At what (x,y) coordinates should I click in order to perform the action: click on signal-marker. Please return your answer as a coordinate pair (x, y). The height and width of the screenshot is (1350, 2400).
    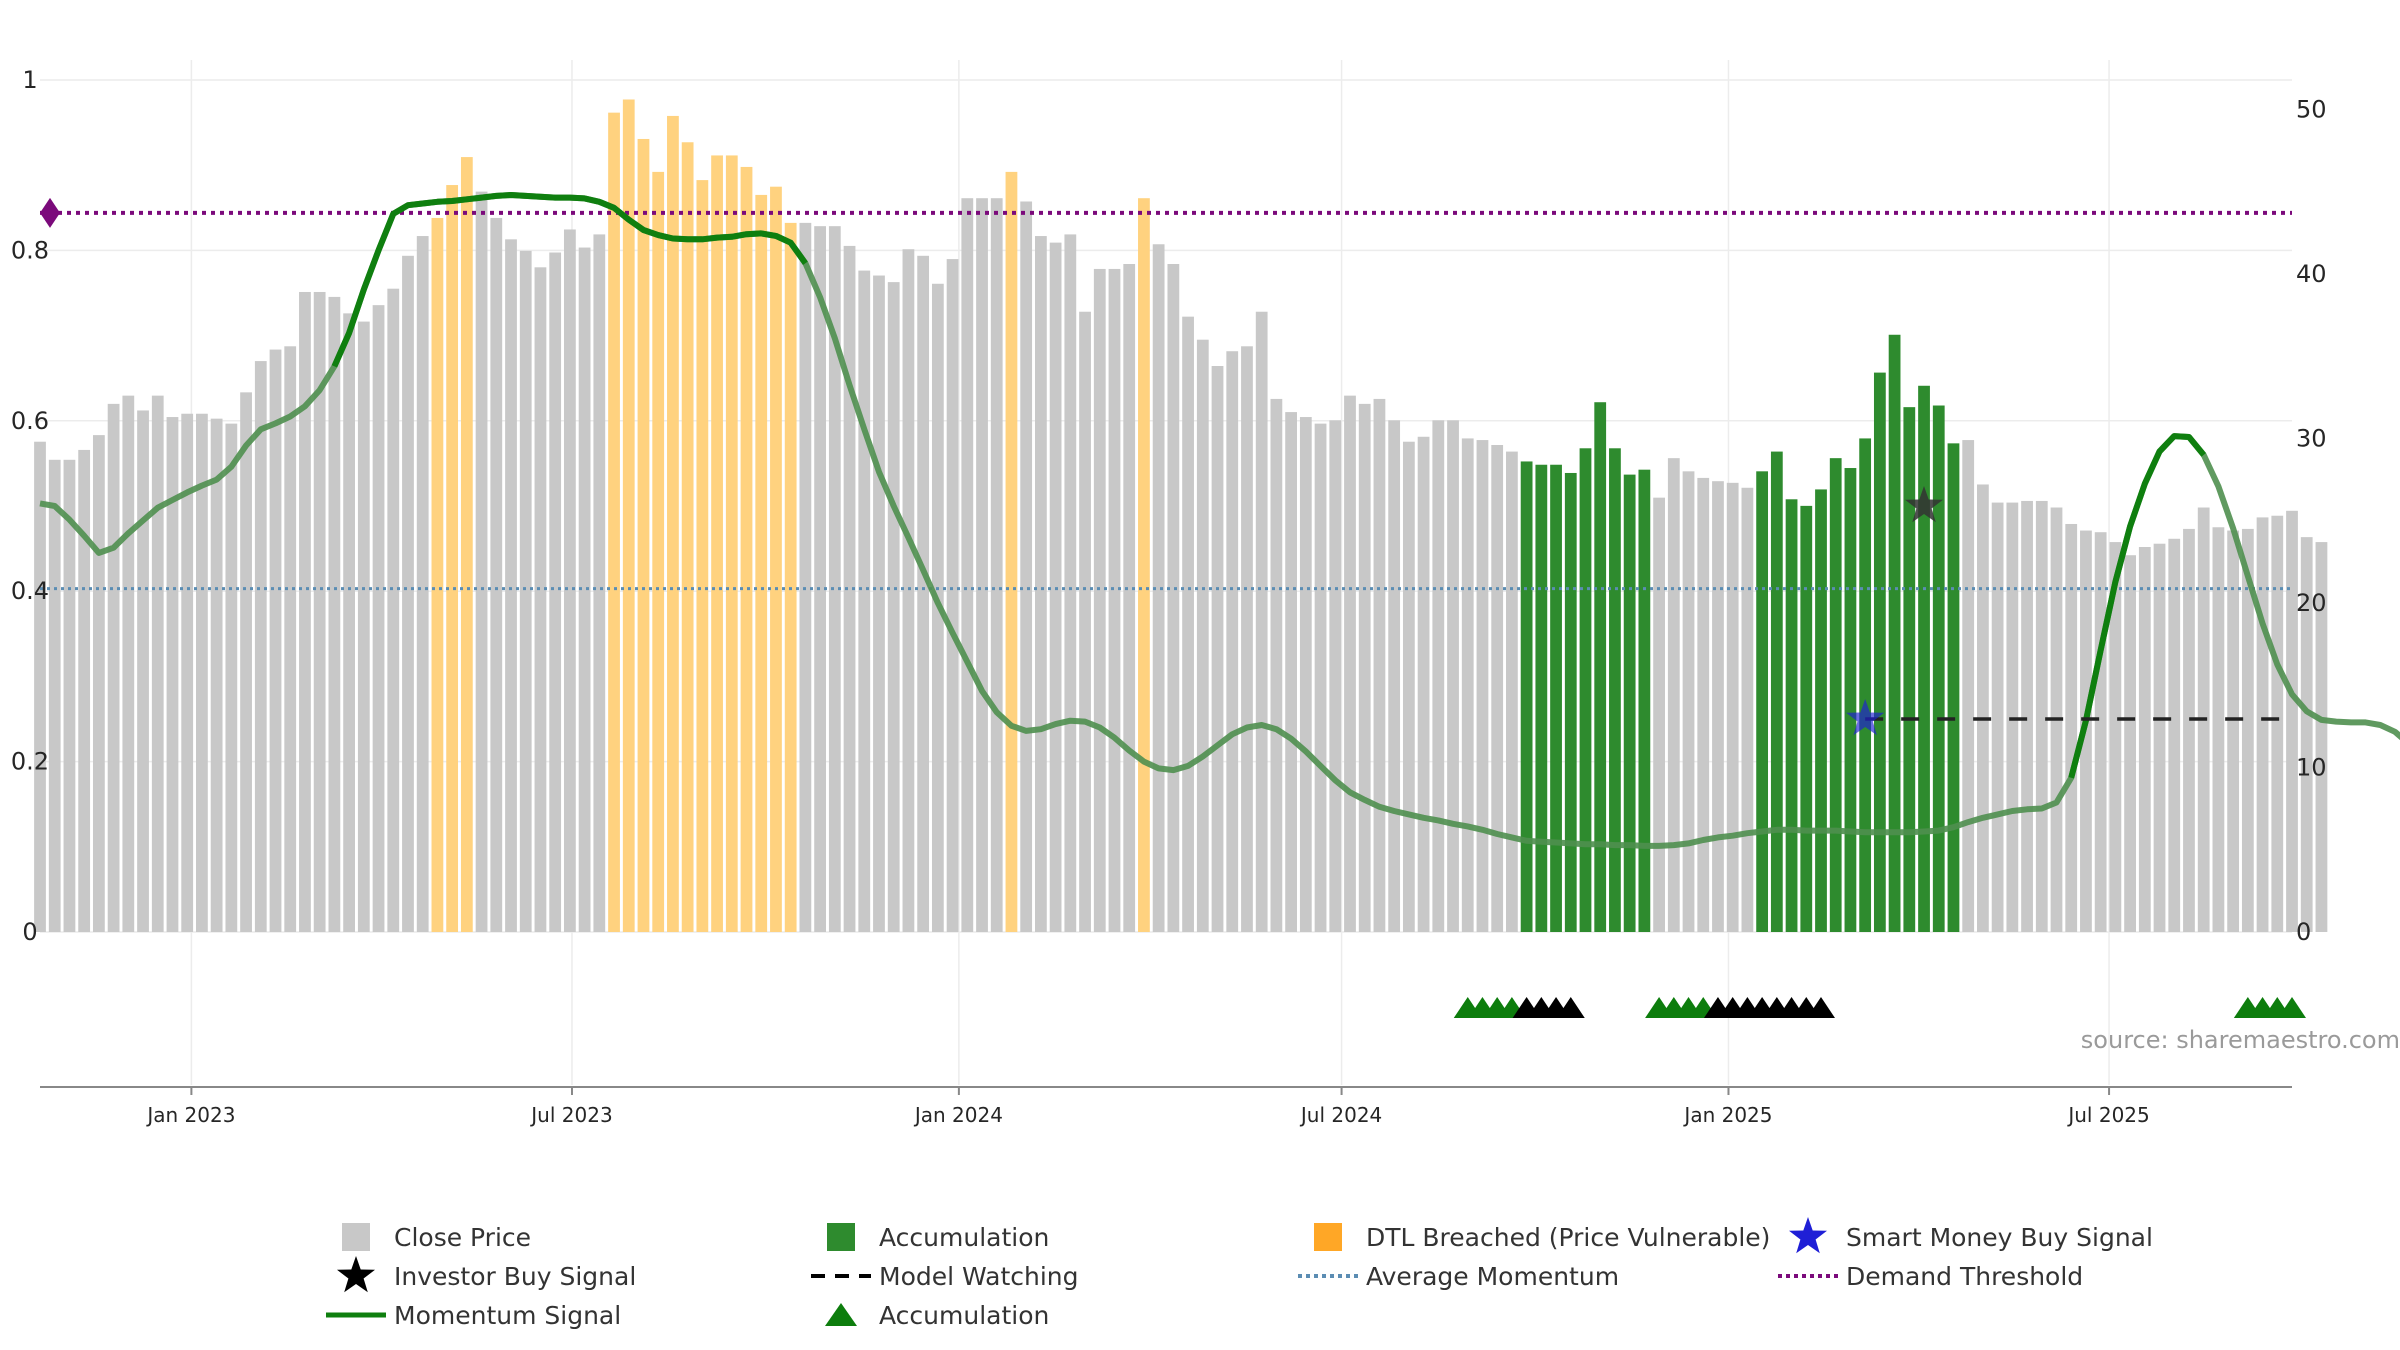
    Looking at the image, I should click on (1570, 1007).